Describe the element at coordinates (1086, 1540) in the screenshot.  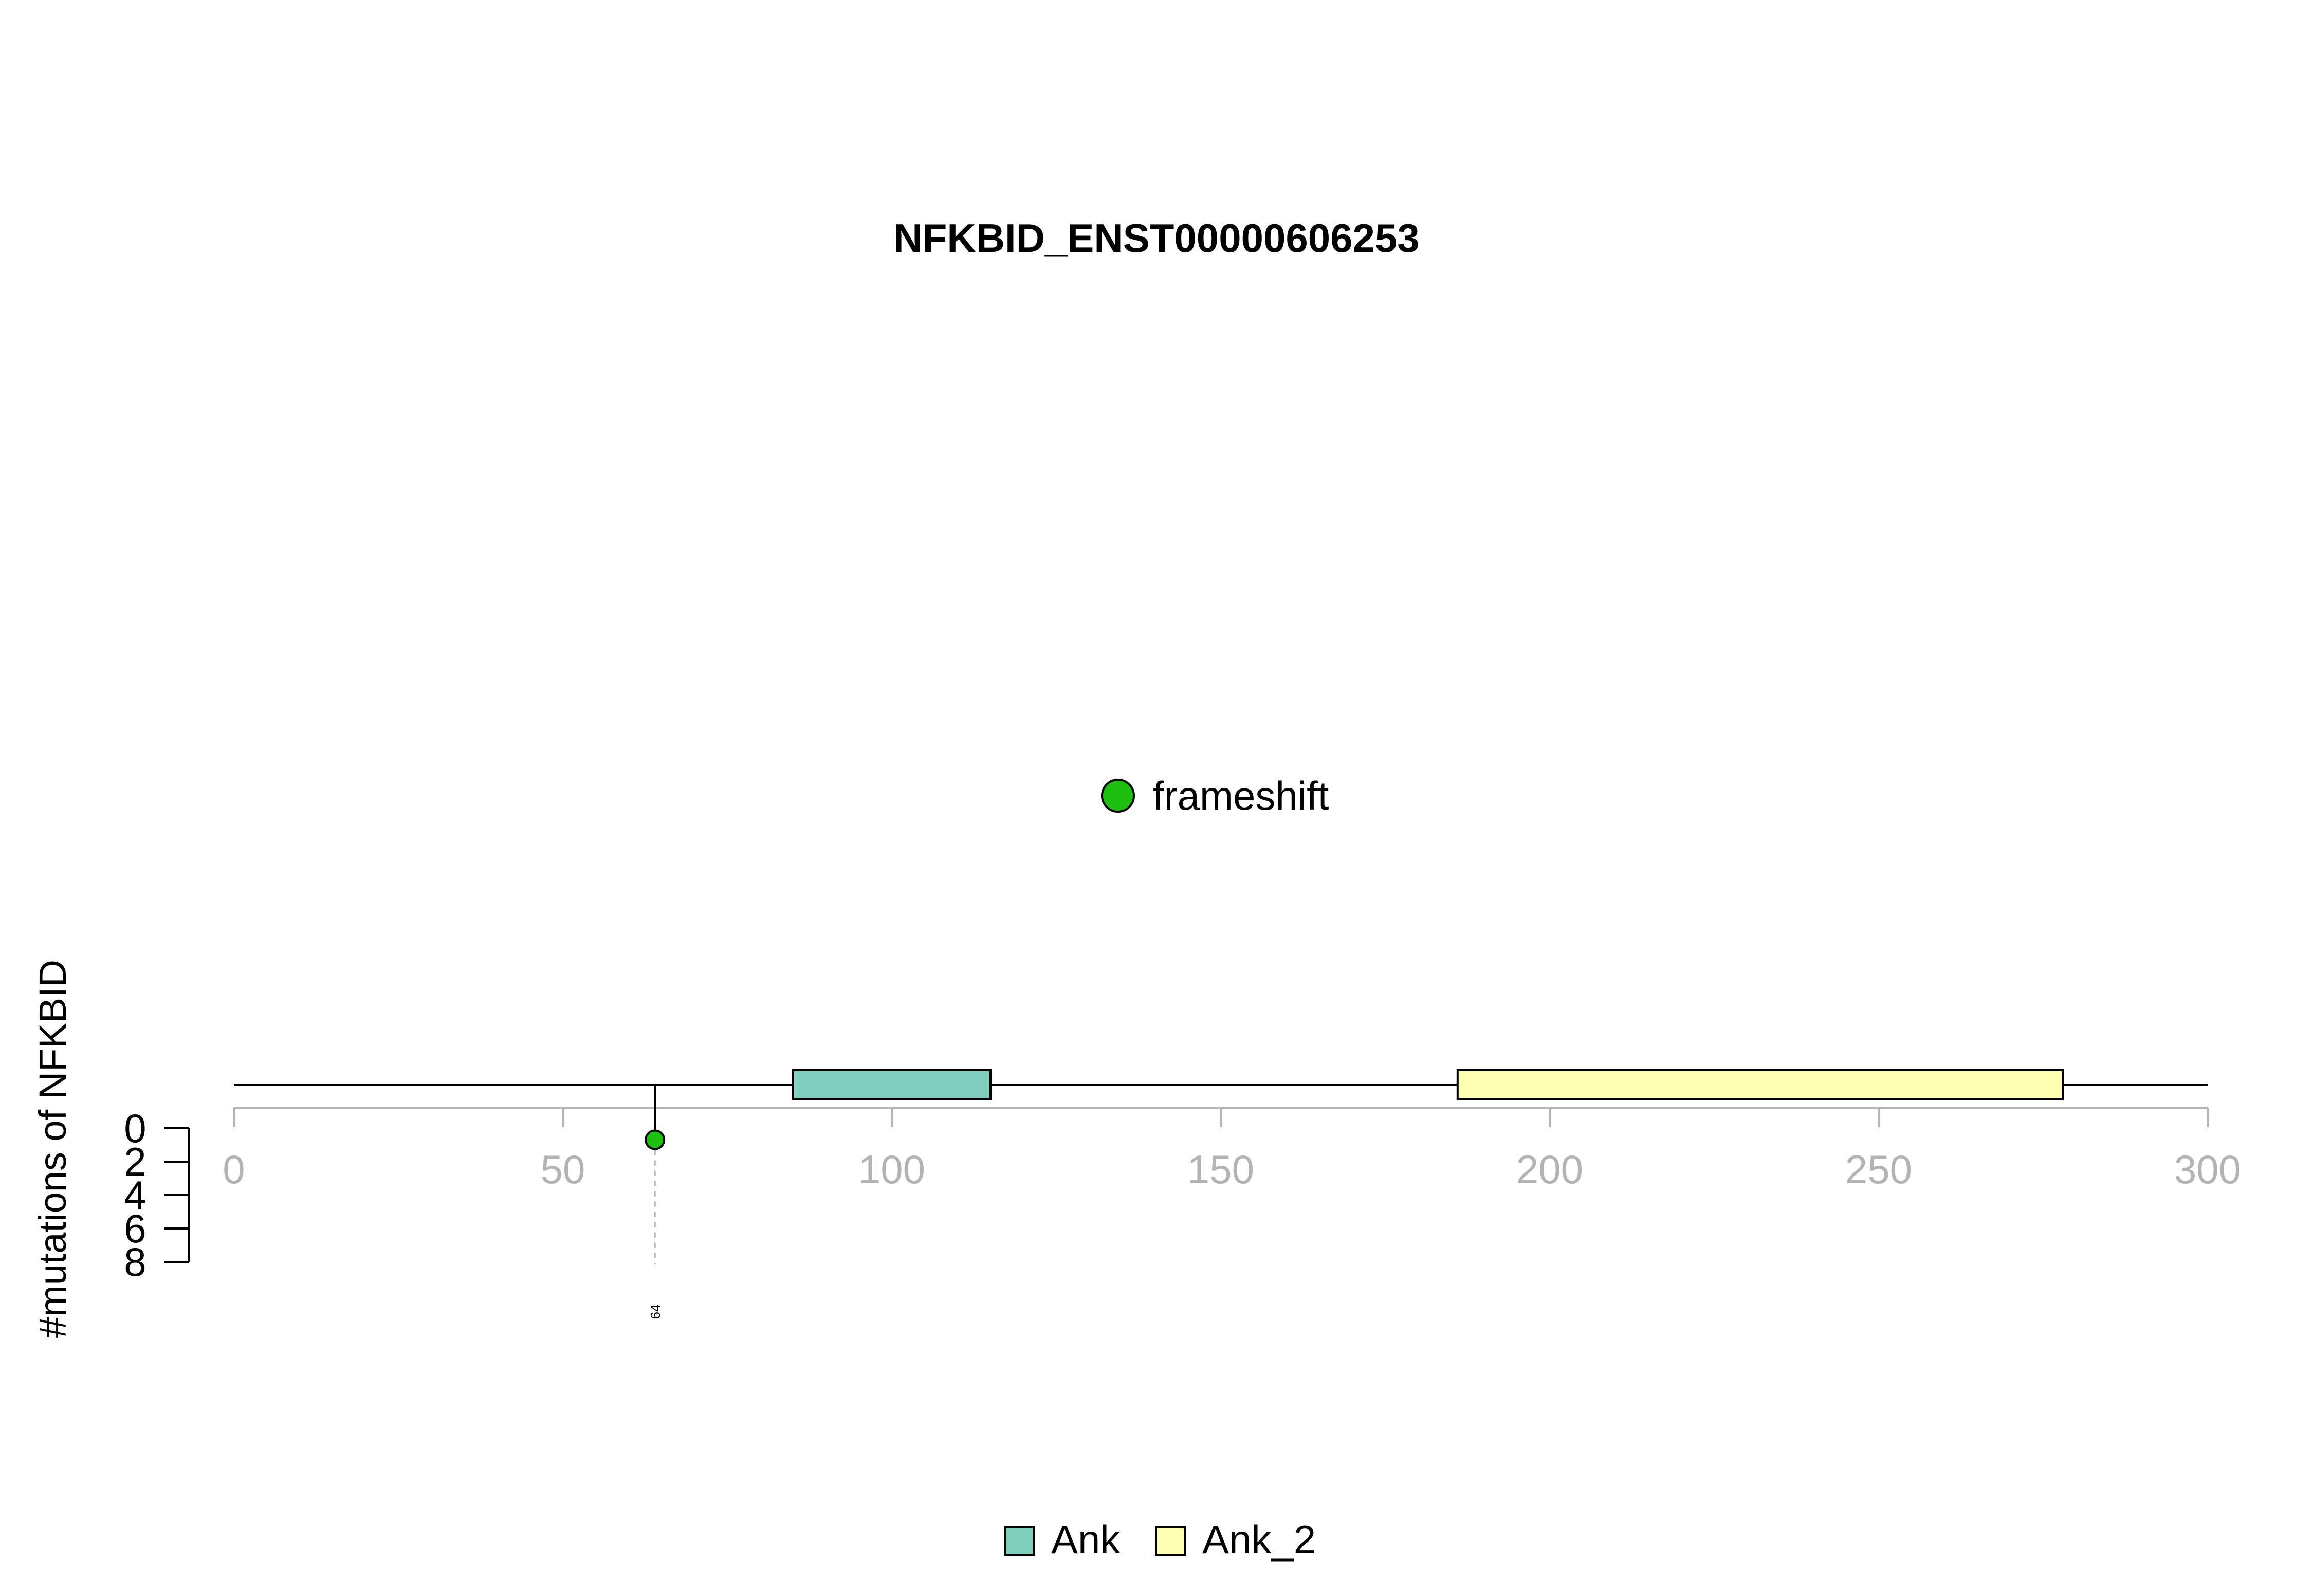
I see `legend-label-ank: Ank` at that location.